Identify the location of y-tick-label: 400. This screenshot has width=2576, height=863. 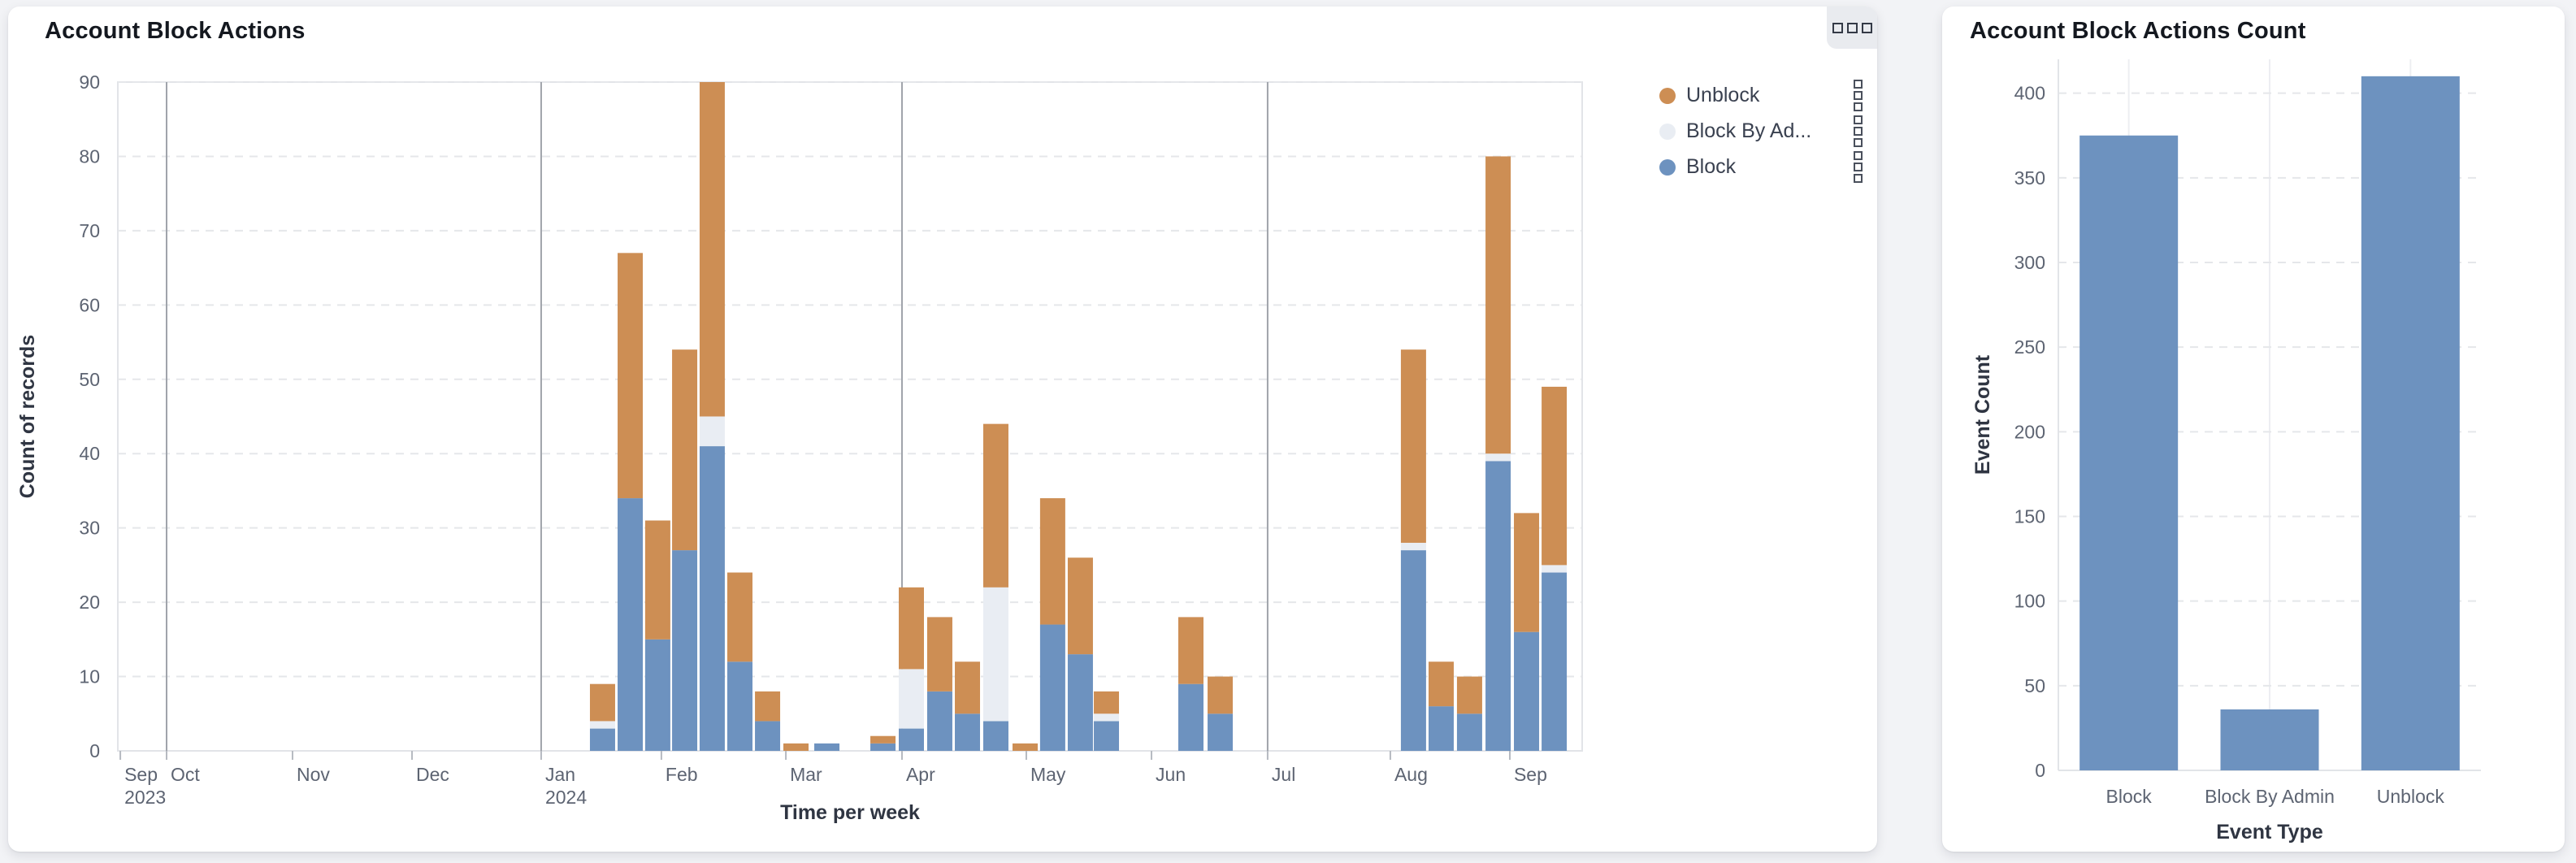
(2029, 93).